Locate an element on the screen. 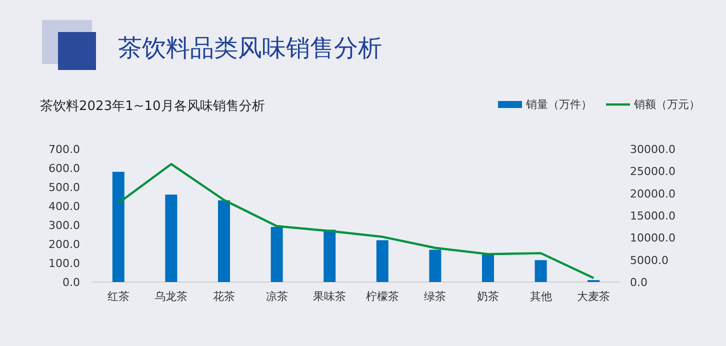 Image resolution: width=726 pixels, height=346 pixels. y2-tick-label: 5000.0 is located at coordinates (649, 260).